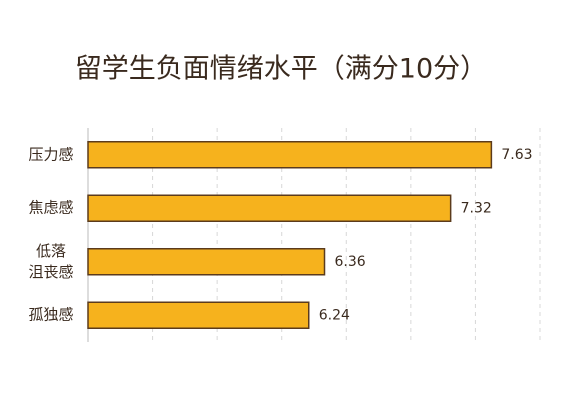  What do you see at coordinates (51, 207) in the screenshot?
I see `y-tick-label: 焦虑感` at bounding box center [51, 207].